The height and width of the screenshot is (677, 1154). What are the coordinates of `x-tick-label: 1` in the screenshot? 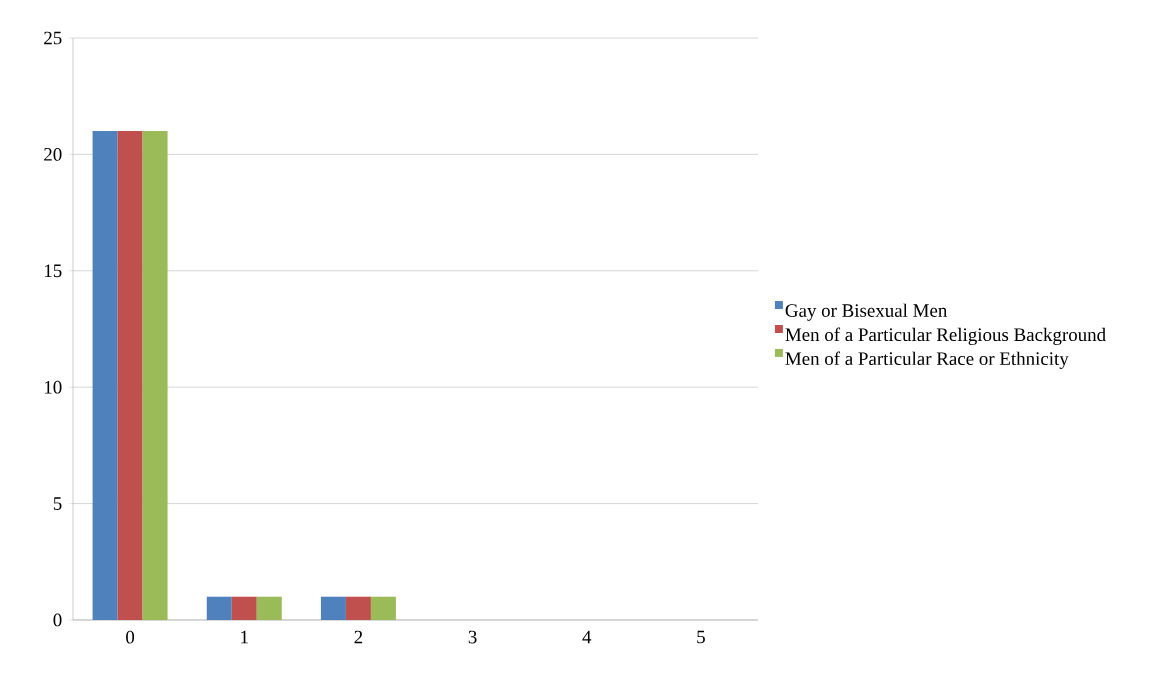 It's located at (244, 637).